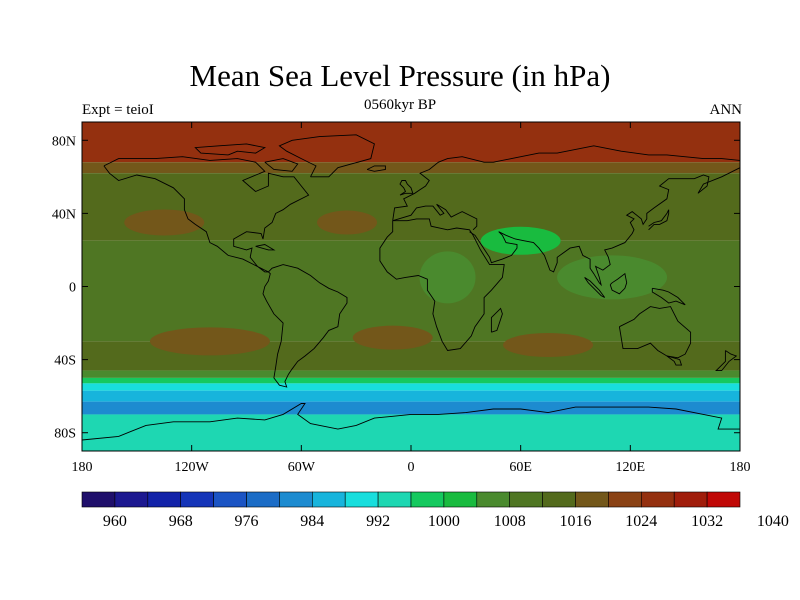 This screenshot has height=600, width=800. Describe the element at coordinates (520, 240) in the screenshot. I see `asian-monsoon-low` at that location.